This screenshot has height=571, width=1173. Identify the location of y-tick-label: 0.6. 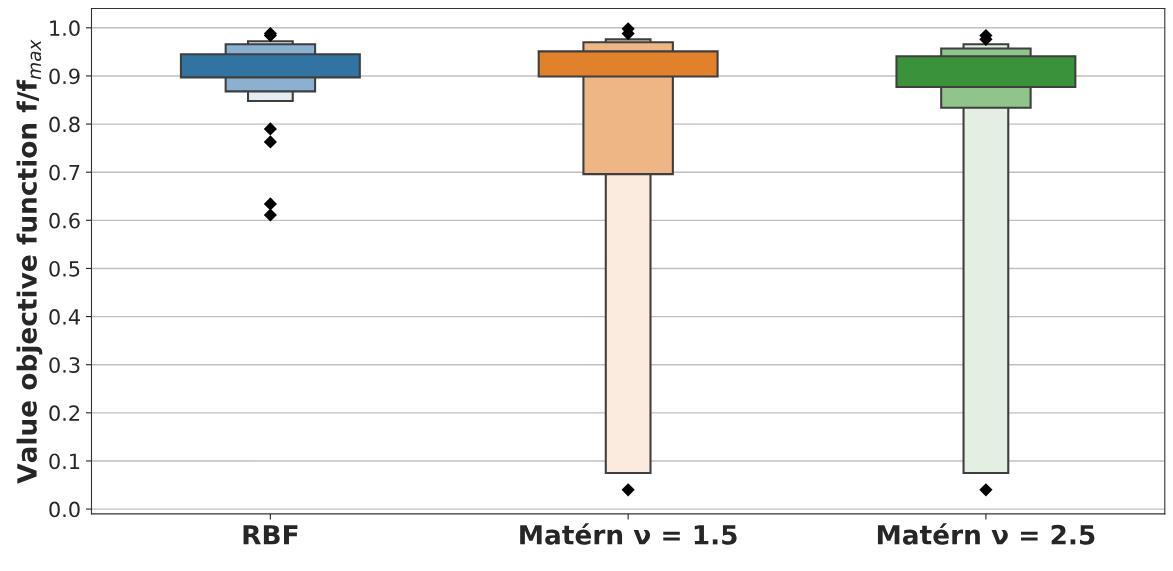
(64, 220).